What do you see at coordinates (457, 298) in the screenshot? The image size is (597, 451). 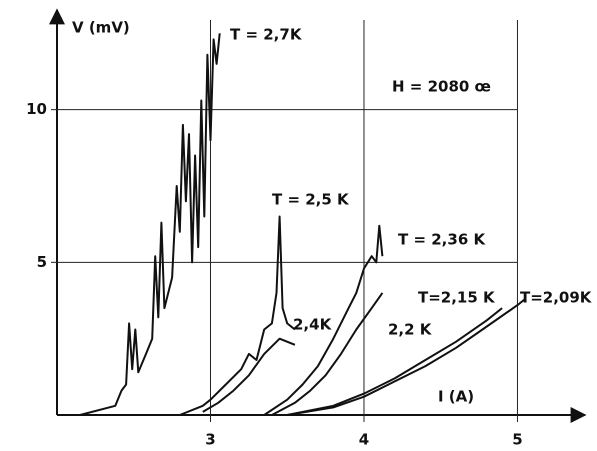 I see `series-label: T=2,15 K` at bounding box center [457, 298].